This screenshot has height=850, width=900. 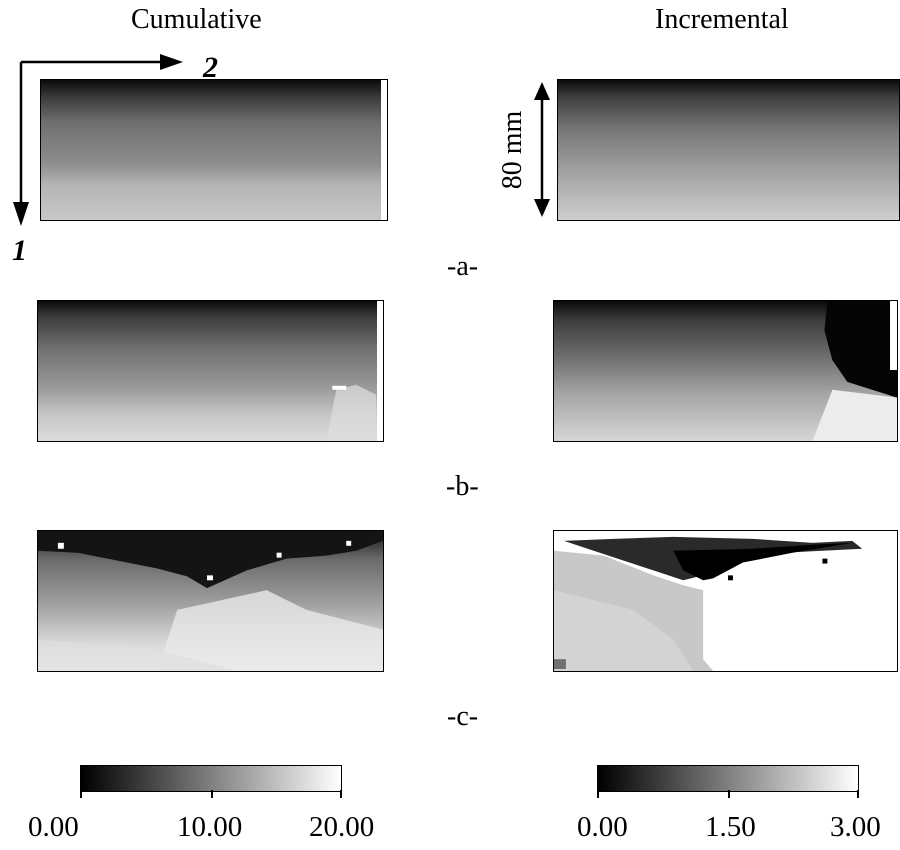 What do you see at coordinates (728, 150) in the screenshot?
I see `incremental-map-a` at bounding box center [728, 150].